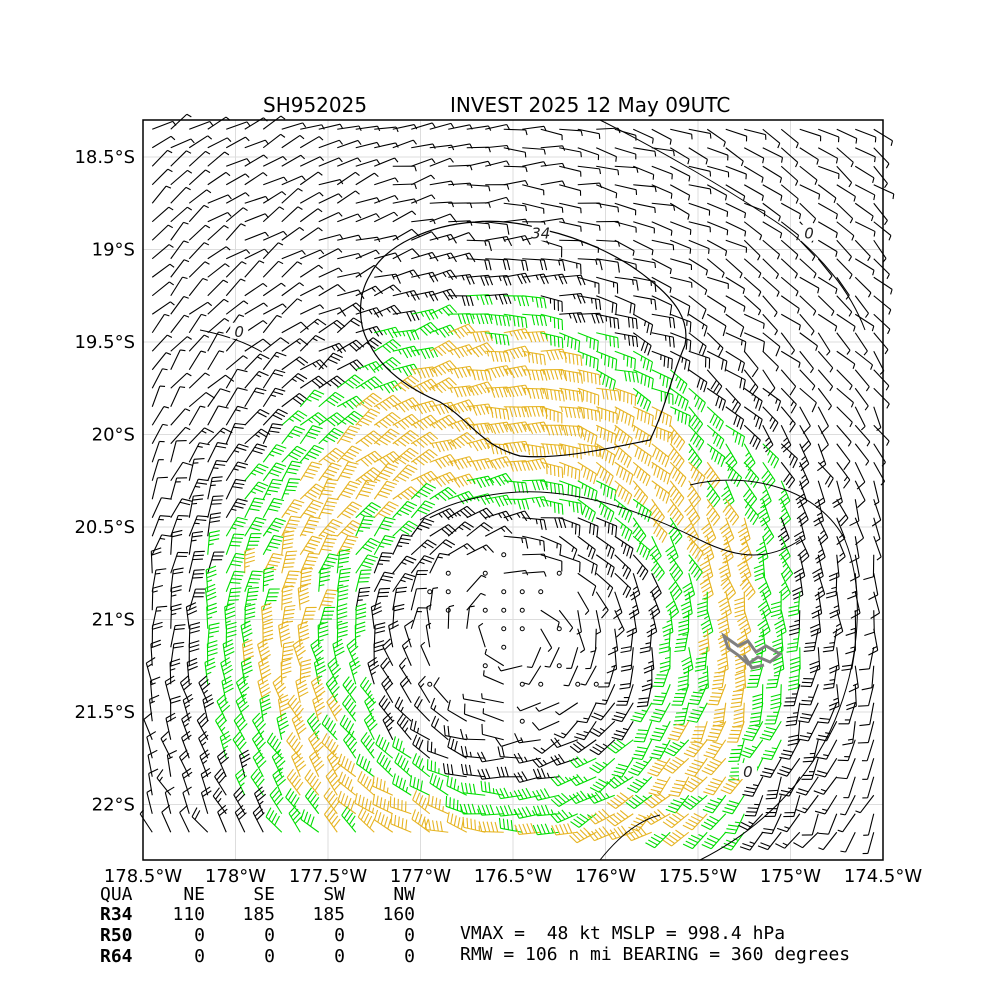 The width and height of the screenshot is (1000, 1000). I want to click on table-cell: 0, so click(269, 935).